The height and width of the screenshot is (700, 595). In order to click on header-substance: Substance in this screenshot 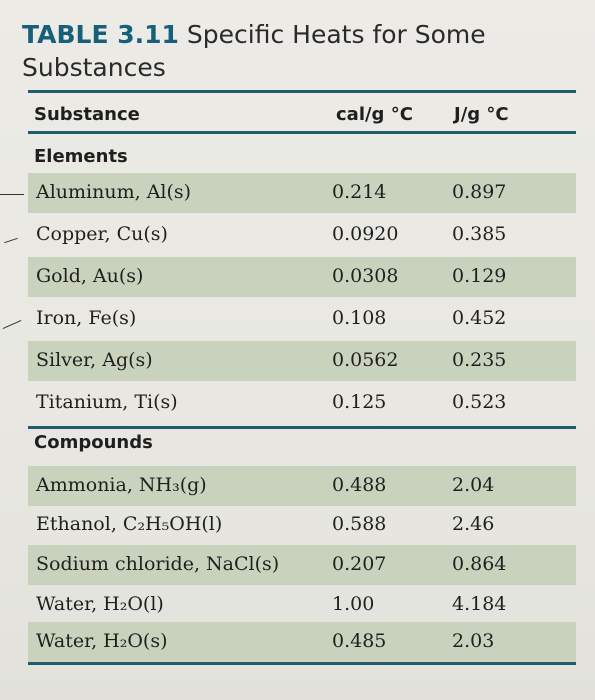, I will do `click(87, 114)`.